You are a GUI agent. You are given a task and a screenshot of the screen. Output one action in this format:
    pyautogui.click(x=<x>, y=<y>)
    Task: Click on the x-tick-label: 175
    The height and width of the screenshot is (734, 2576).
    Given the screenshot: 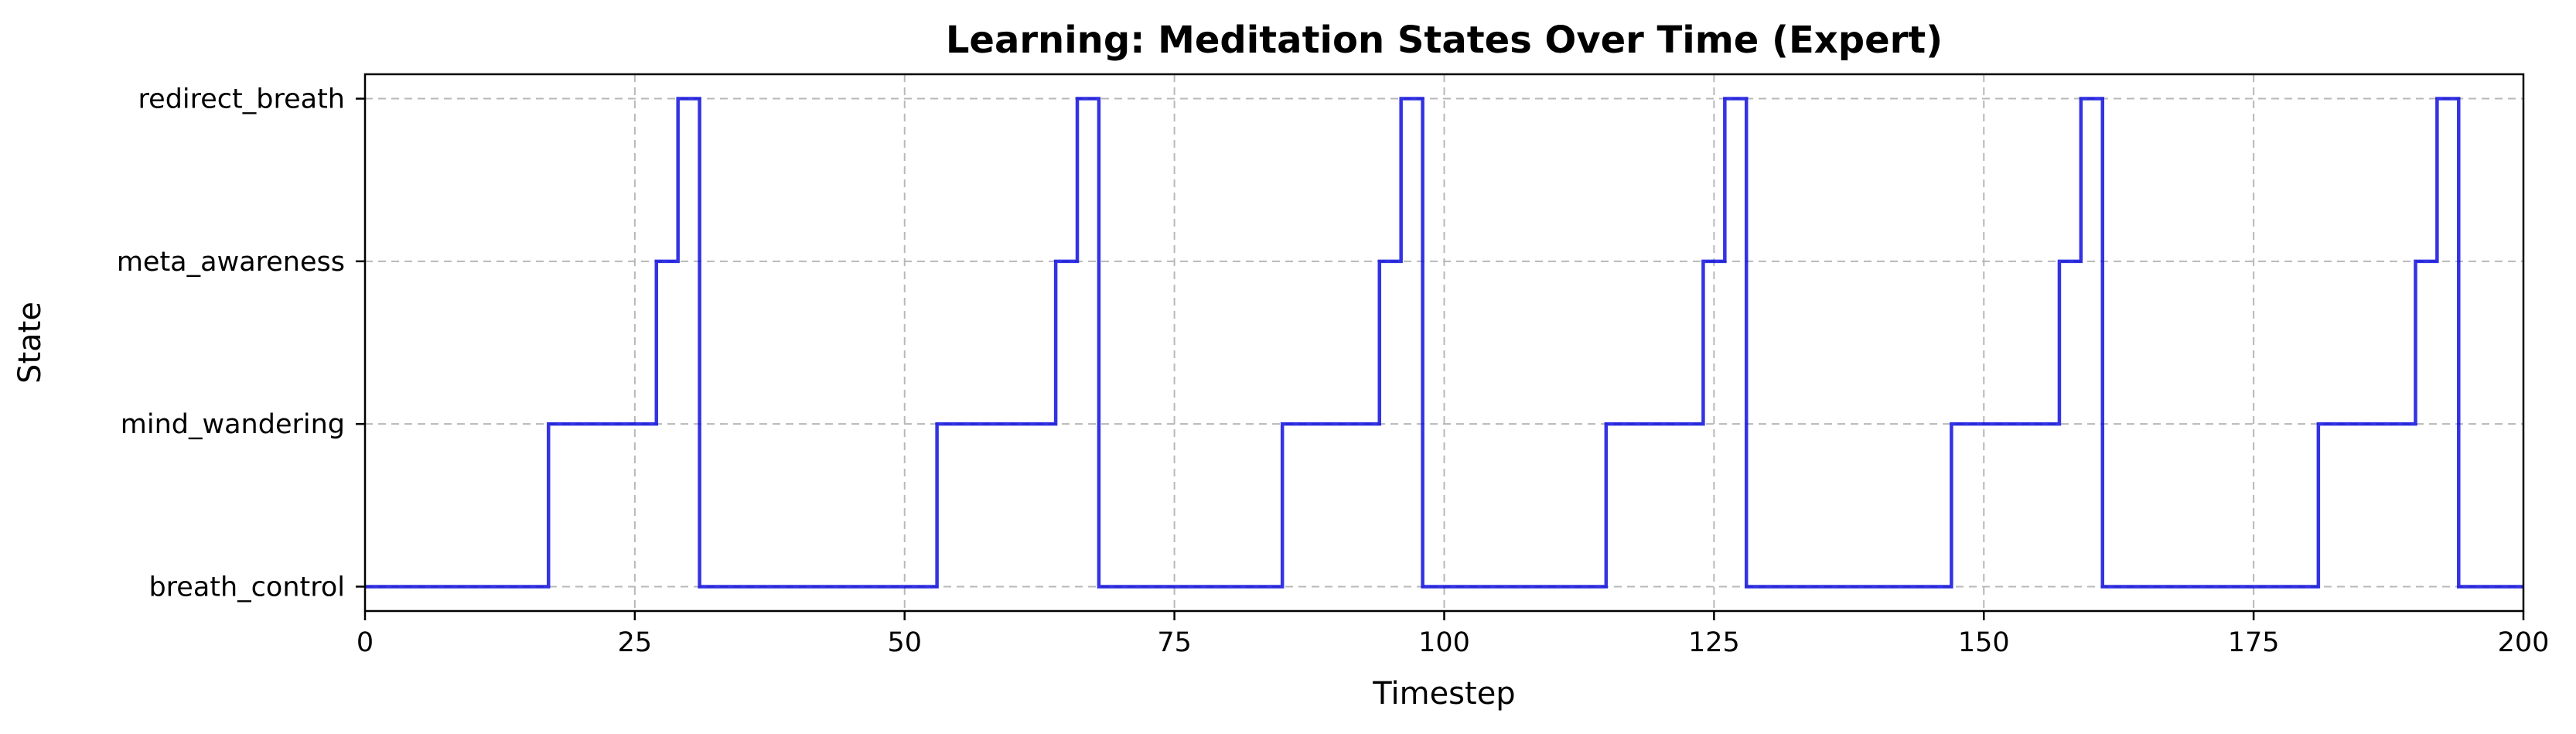 What is the action you would take?
    pyautogui.click(x=2254, y=642)
    